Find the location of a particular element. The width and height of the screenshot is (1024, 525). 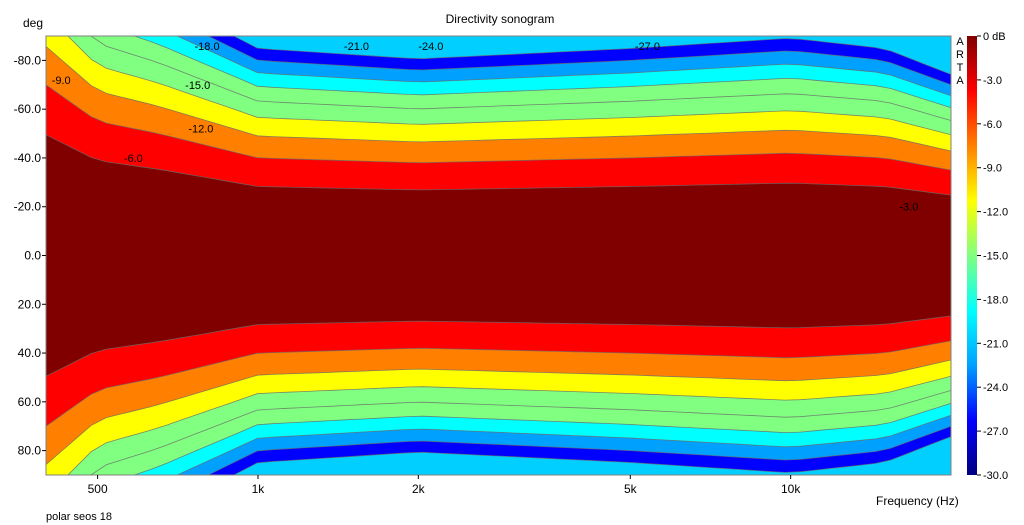

colorbar is located at coordinates (972, 255).